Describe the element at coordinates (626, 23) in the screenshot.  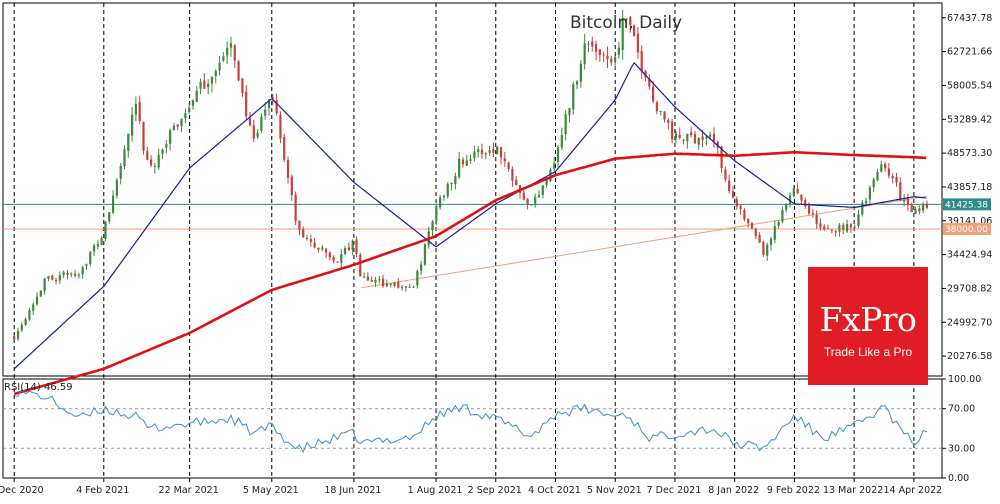
I see `chart-title: Bitcoin, Daily` at that location.